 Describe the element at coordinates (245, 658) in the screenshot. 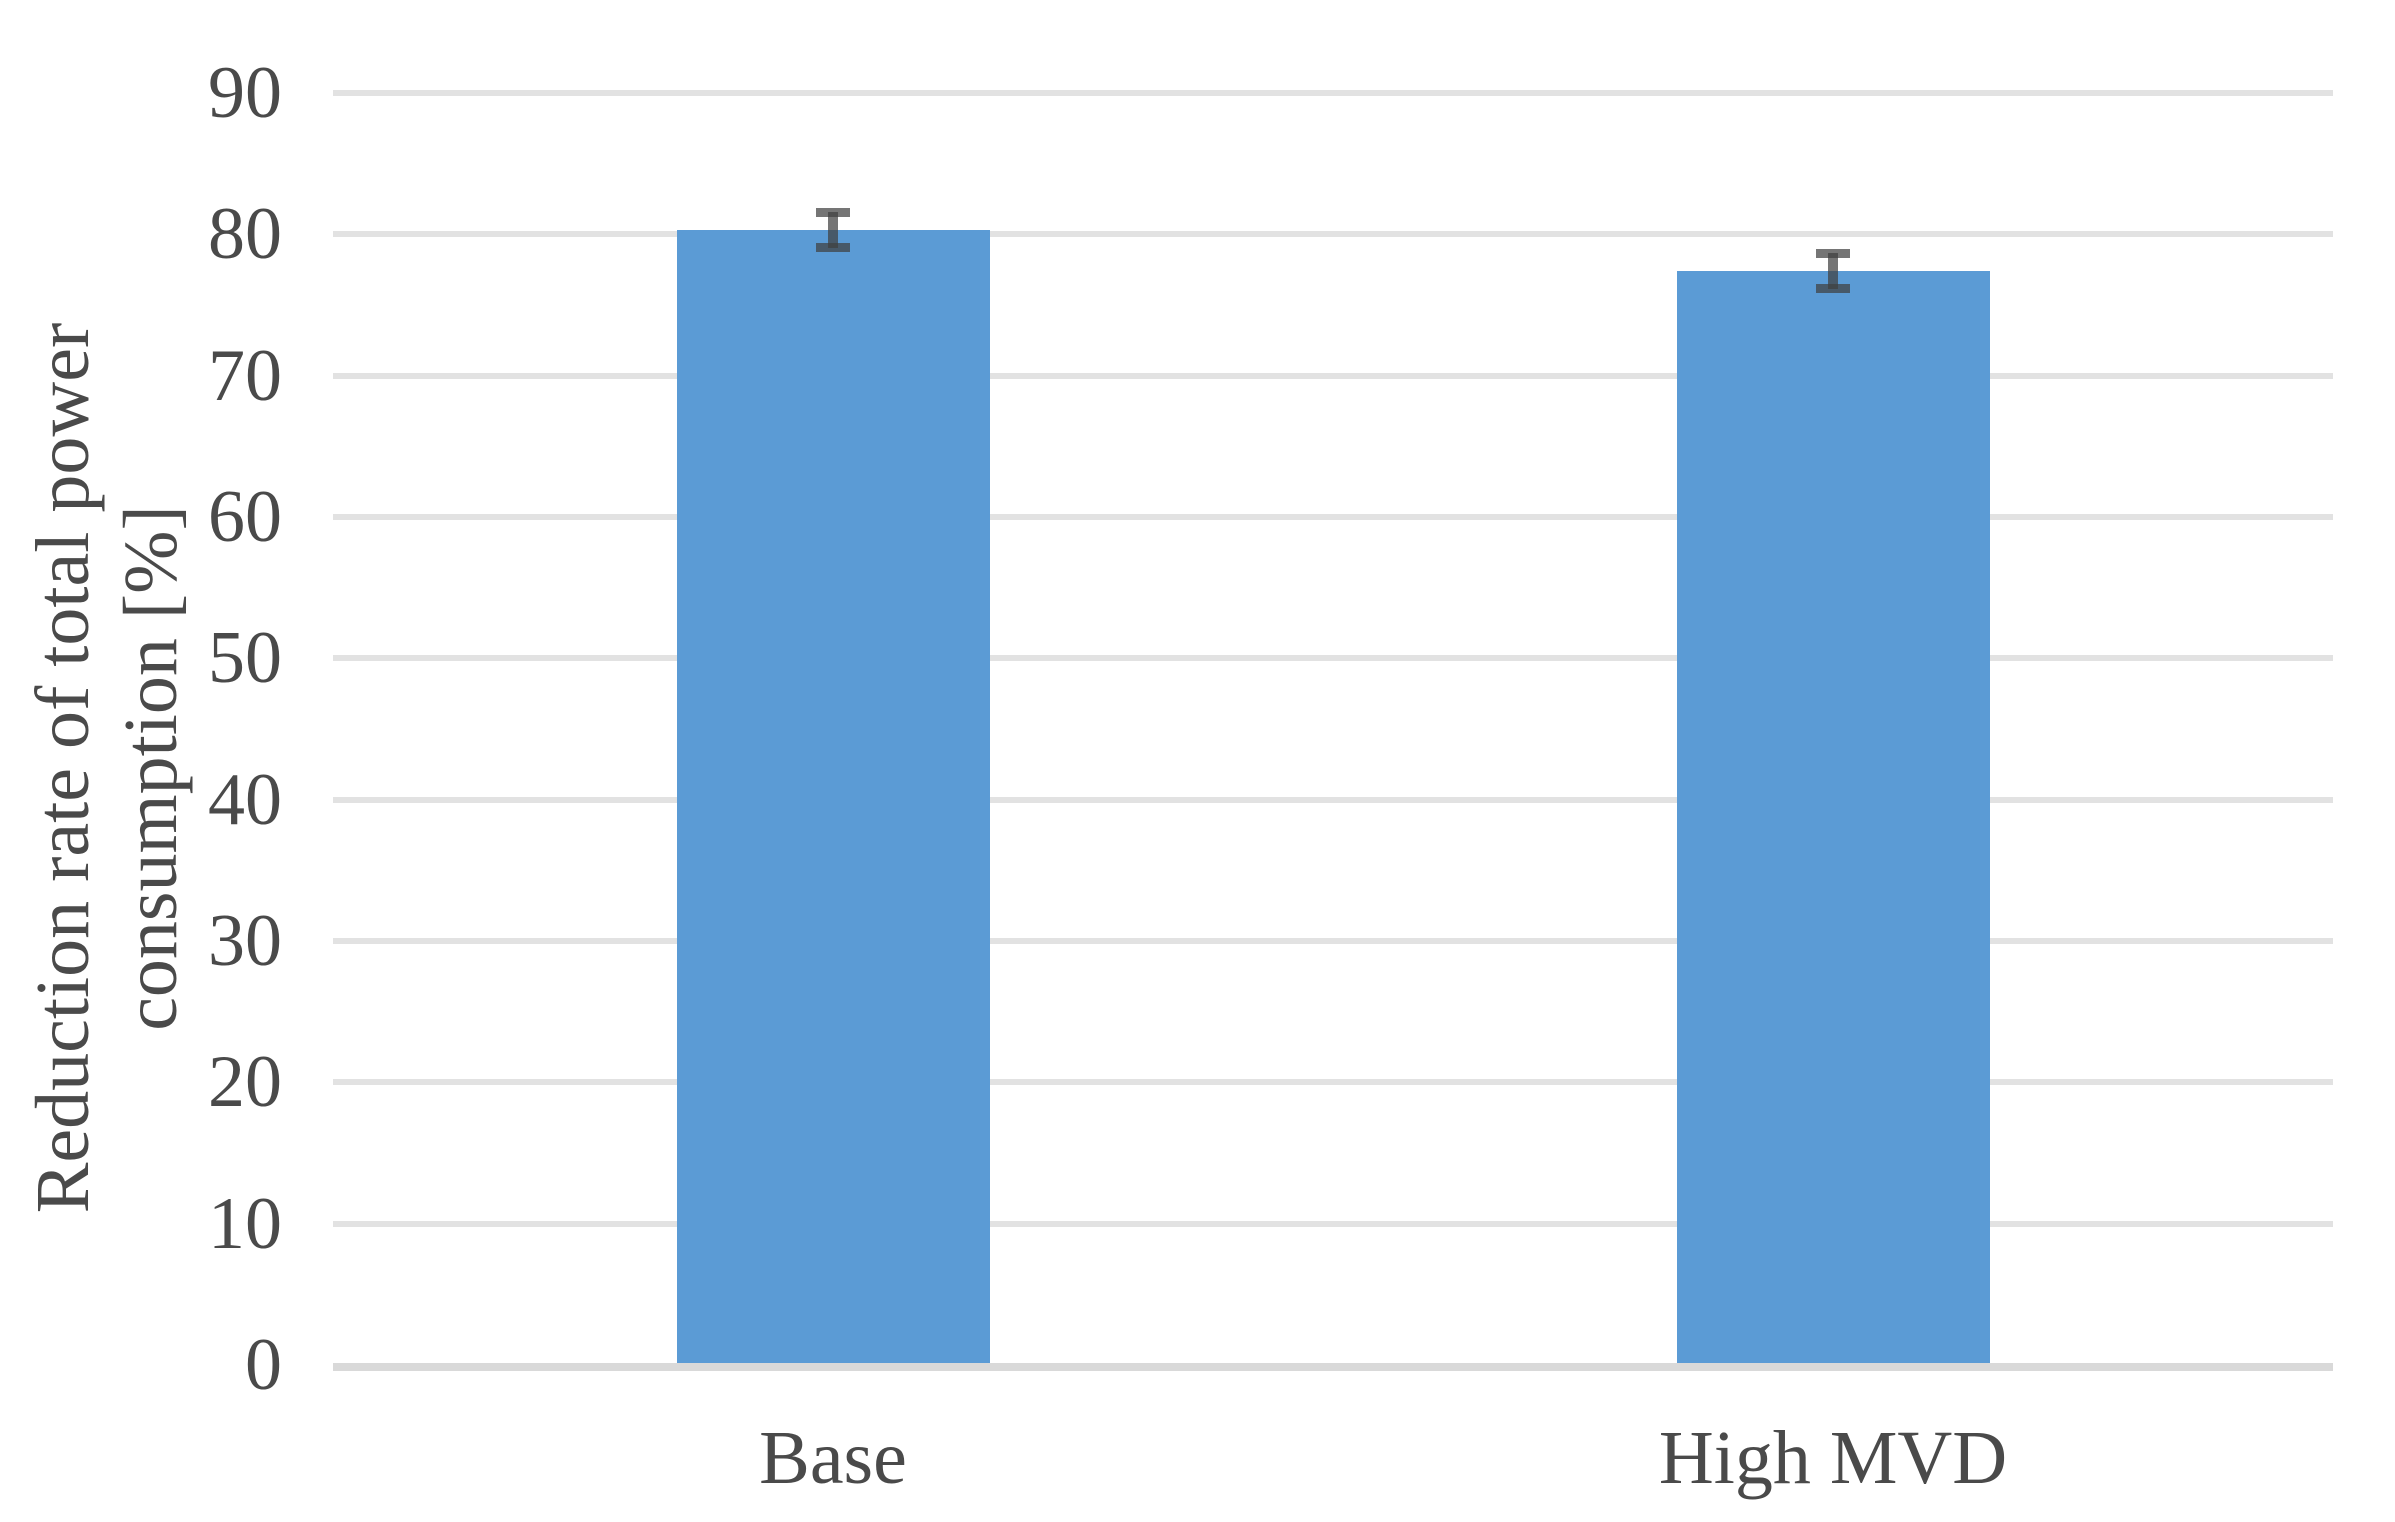

I see `y-axis-tick-label-50: 50` at that location.